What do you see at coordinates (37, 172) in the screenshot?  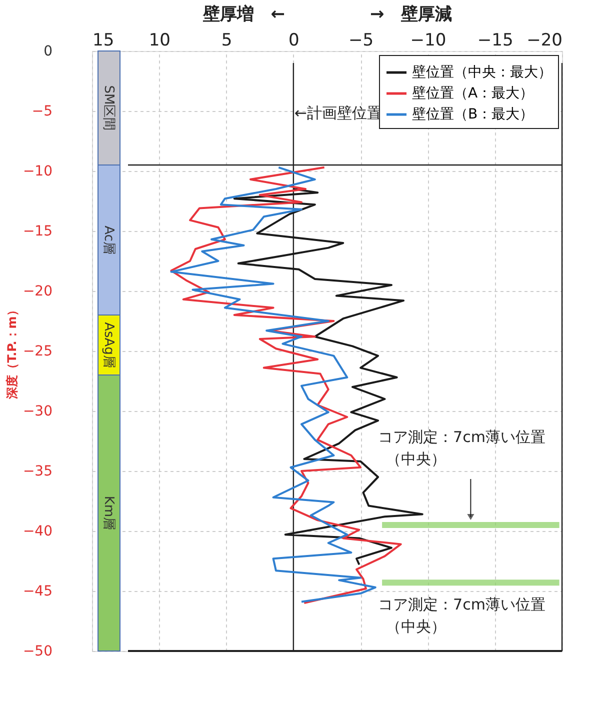 I see `y-tick-label: −10` at bounding box center [37, 172].